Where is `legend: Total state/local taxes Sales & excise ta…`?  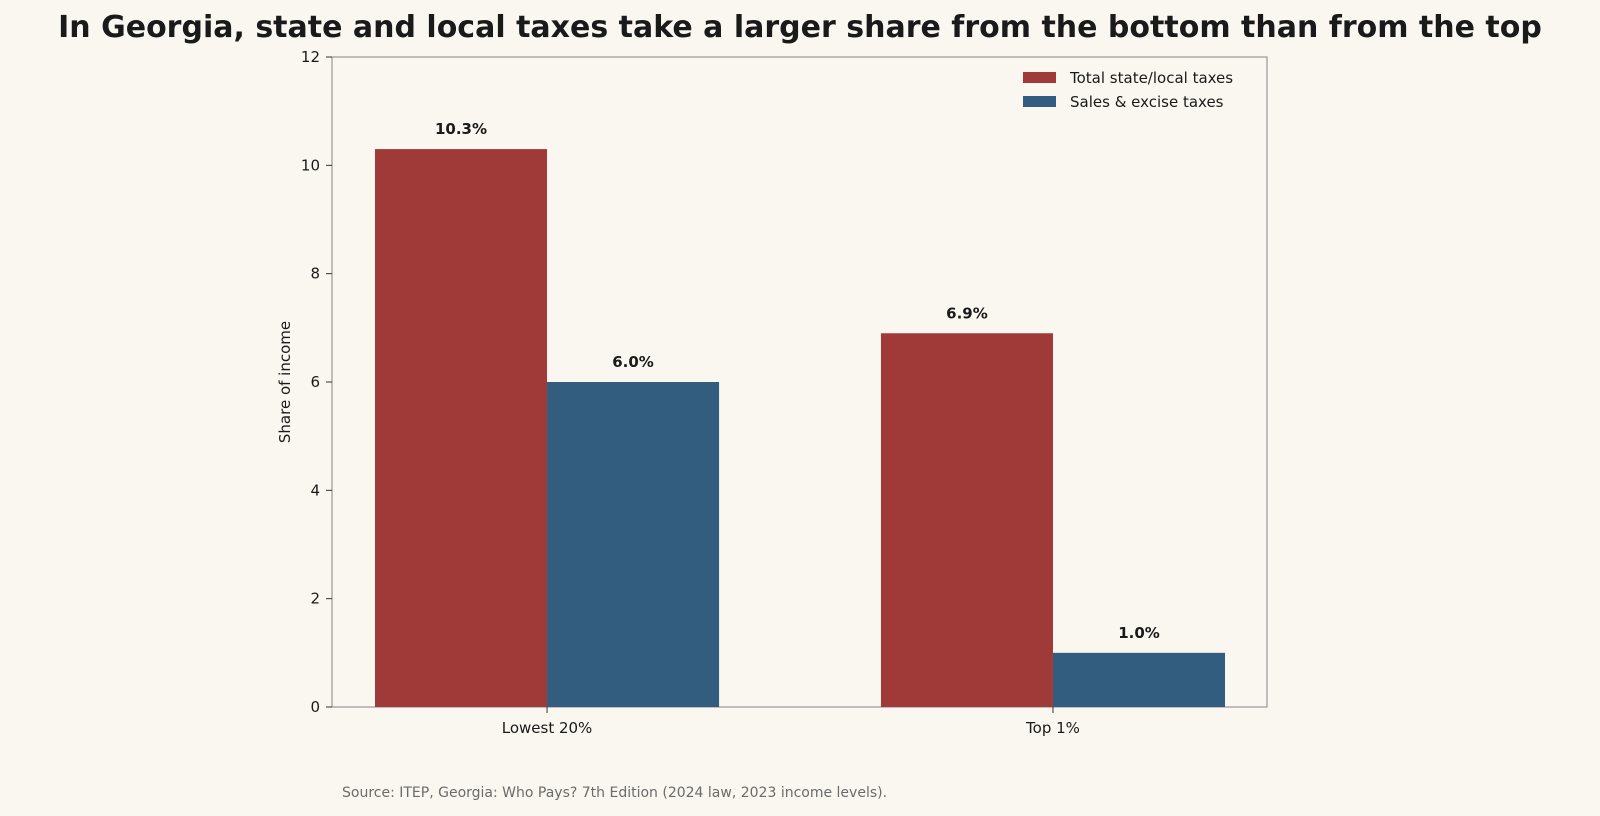
legend: Total state/local taxes Sales & excise ta… is located at coordinates (1128, 90).